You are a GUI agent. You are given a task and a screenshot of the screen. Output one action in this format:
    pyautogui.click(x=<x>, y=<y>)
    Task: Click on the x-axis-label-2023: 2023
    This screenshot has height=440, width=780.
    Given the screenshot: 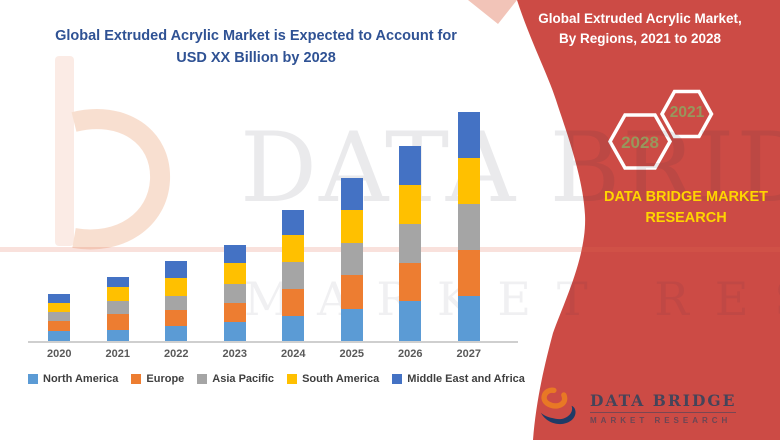 What is the action you would take?
    pyautogui.click(x=234, y=354)
    